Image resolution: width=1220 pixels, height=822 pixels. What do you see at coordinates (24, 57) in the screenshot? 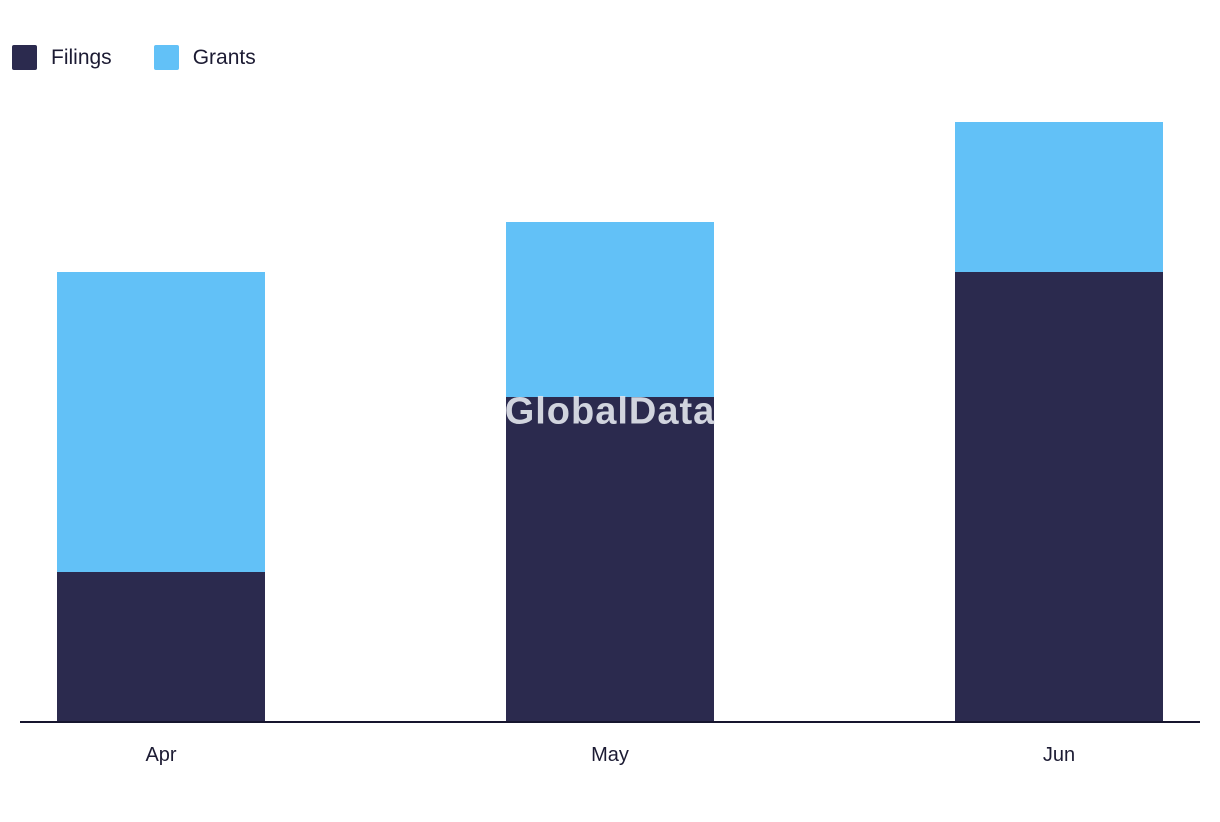
I see `filings-swatch` at bounding box center [24, 57].